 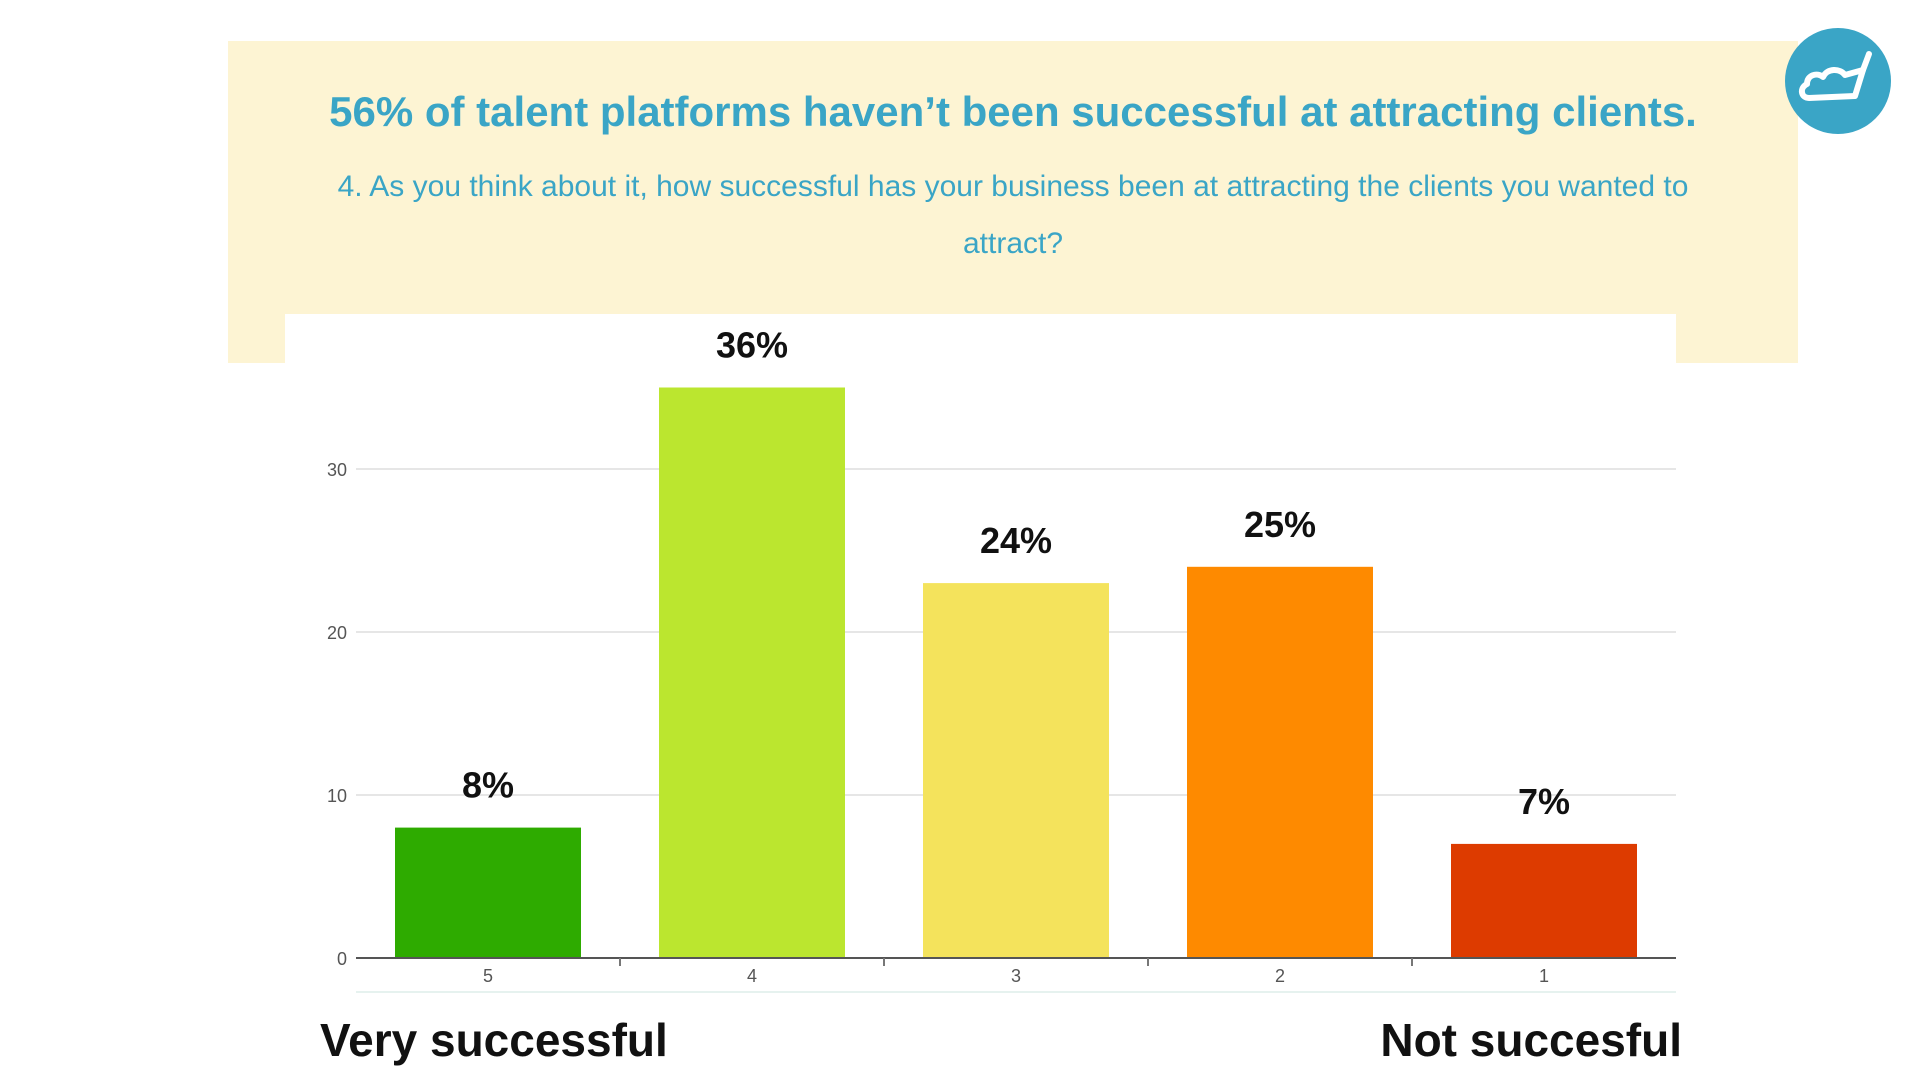 What do you see at coordinates (1835, 76) in the screenshot?
I see `cloud-cart-icon` at bounding box center [1835, 76].